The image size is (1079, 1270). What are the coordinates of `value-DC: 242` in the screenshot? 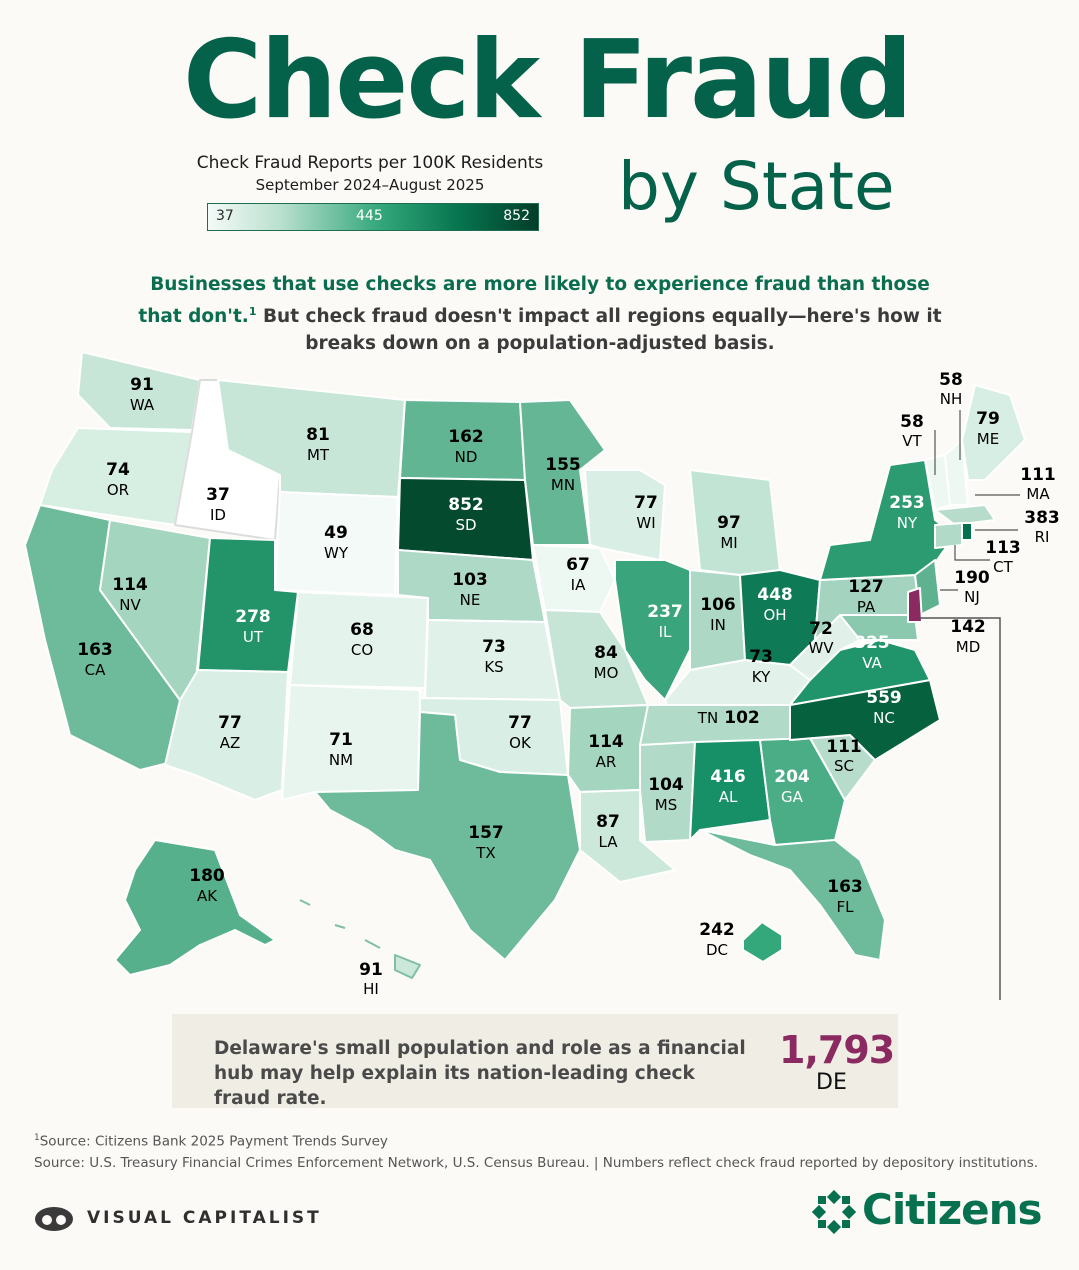 It's located at (717, 930).